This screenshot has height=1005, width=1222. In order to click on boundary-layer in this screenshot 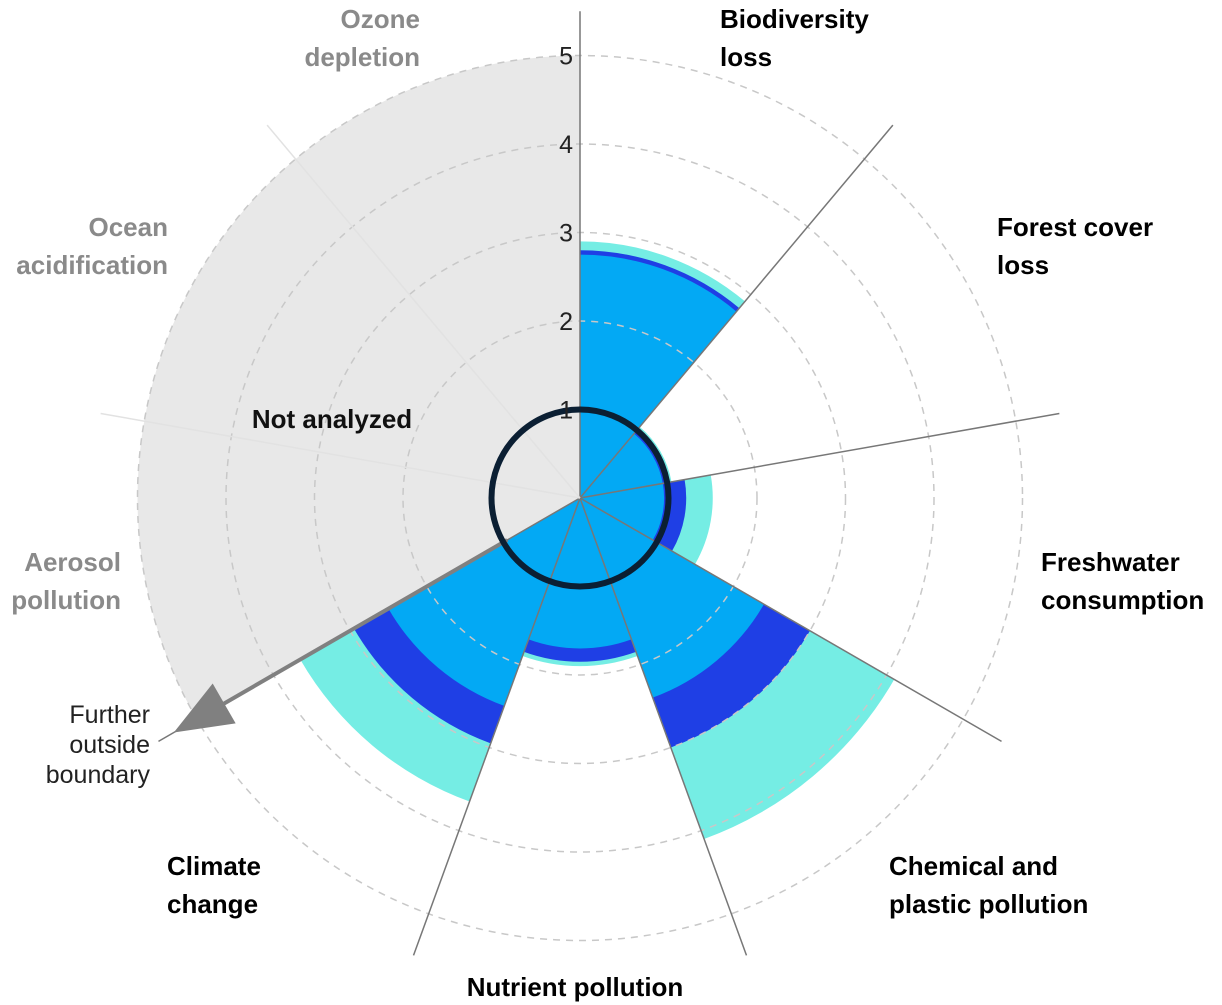, I will do `click(580, 498)`.